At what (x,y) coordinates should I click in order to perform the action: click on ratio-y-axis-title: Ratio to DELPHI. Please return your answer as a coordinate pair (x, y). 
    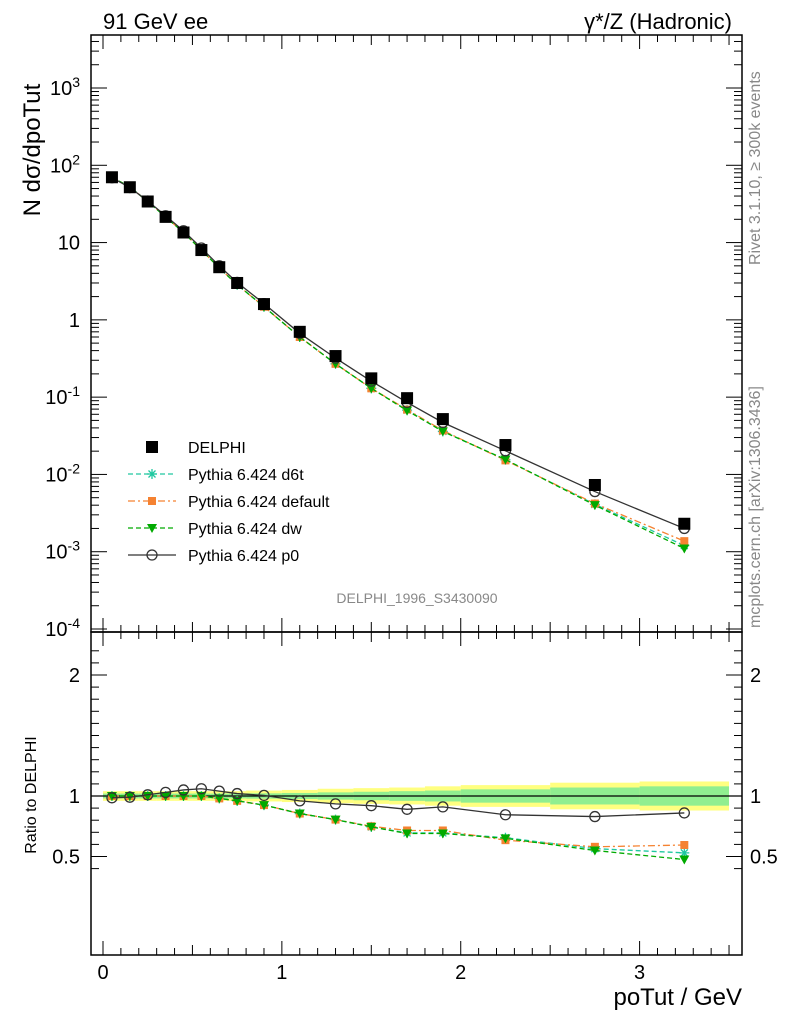
    Looking at the image, I should click on (31, 794).